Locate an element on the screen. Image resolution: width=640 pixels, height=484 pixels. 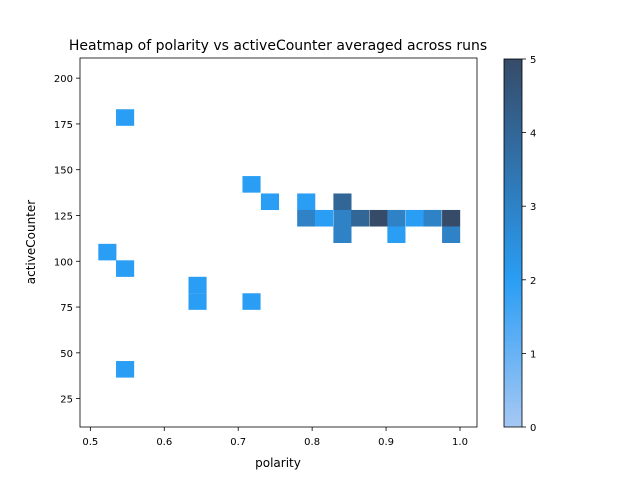
y-tick-label: 25 is located at coordinates (66, 400).